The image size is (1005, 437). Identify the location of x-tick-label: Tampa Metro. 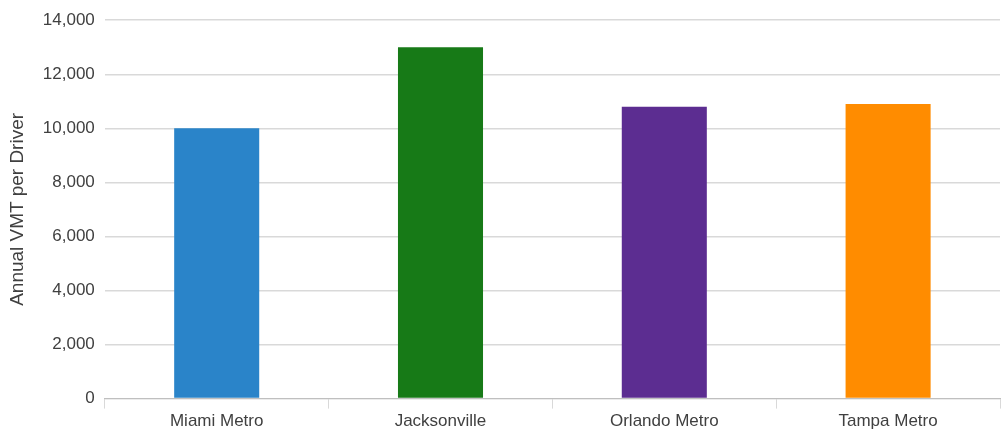
(888, 421).